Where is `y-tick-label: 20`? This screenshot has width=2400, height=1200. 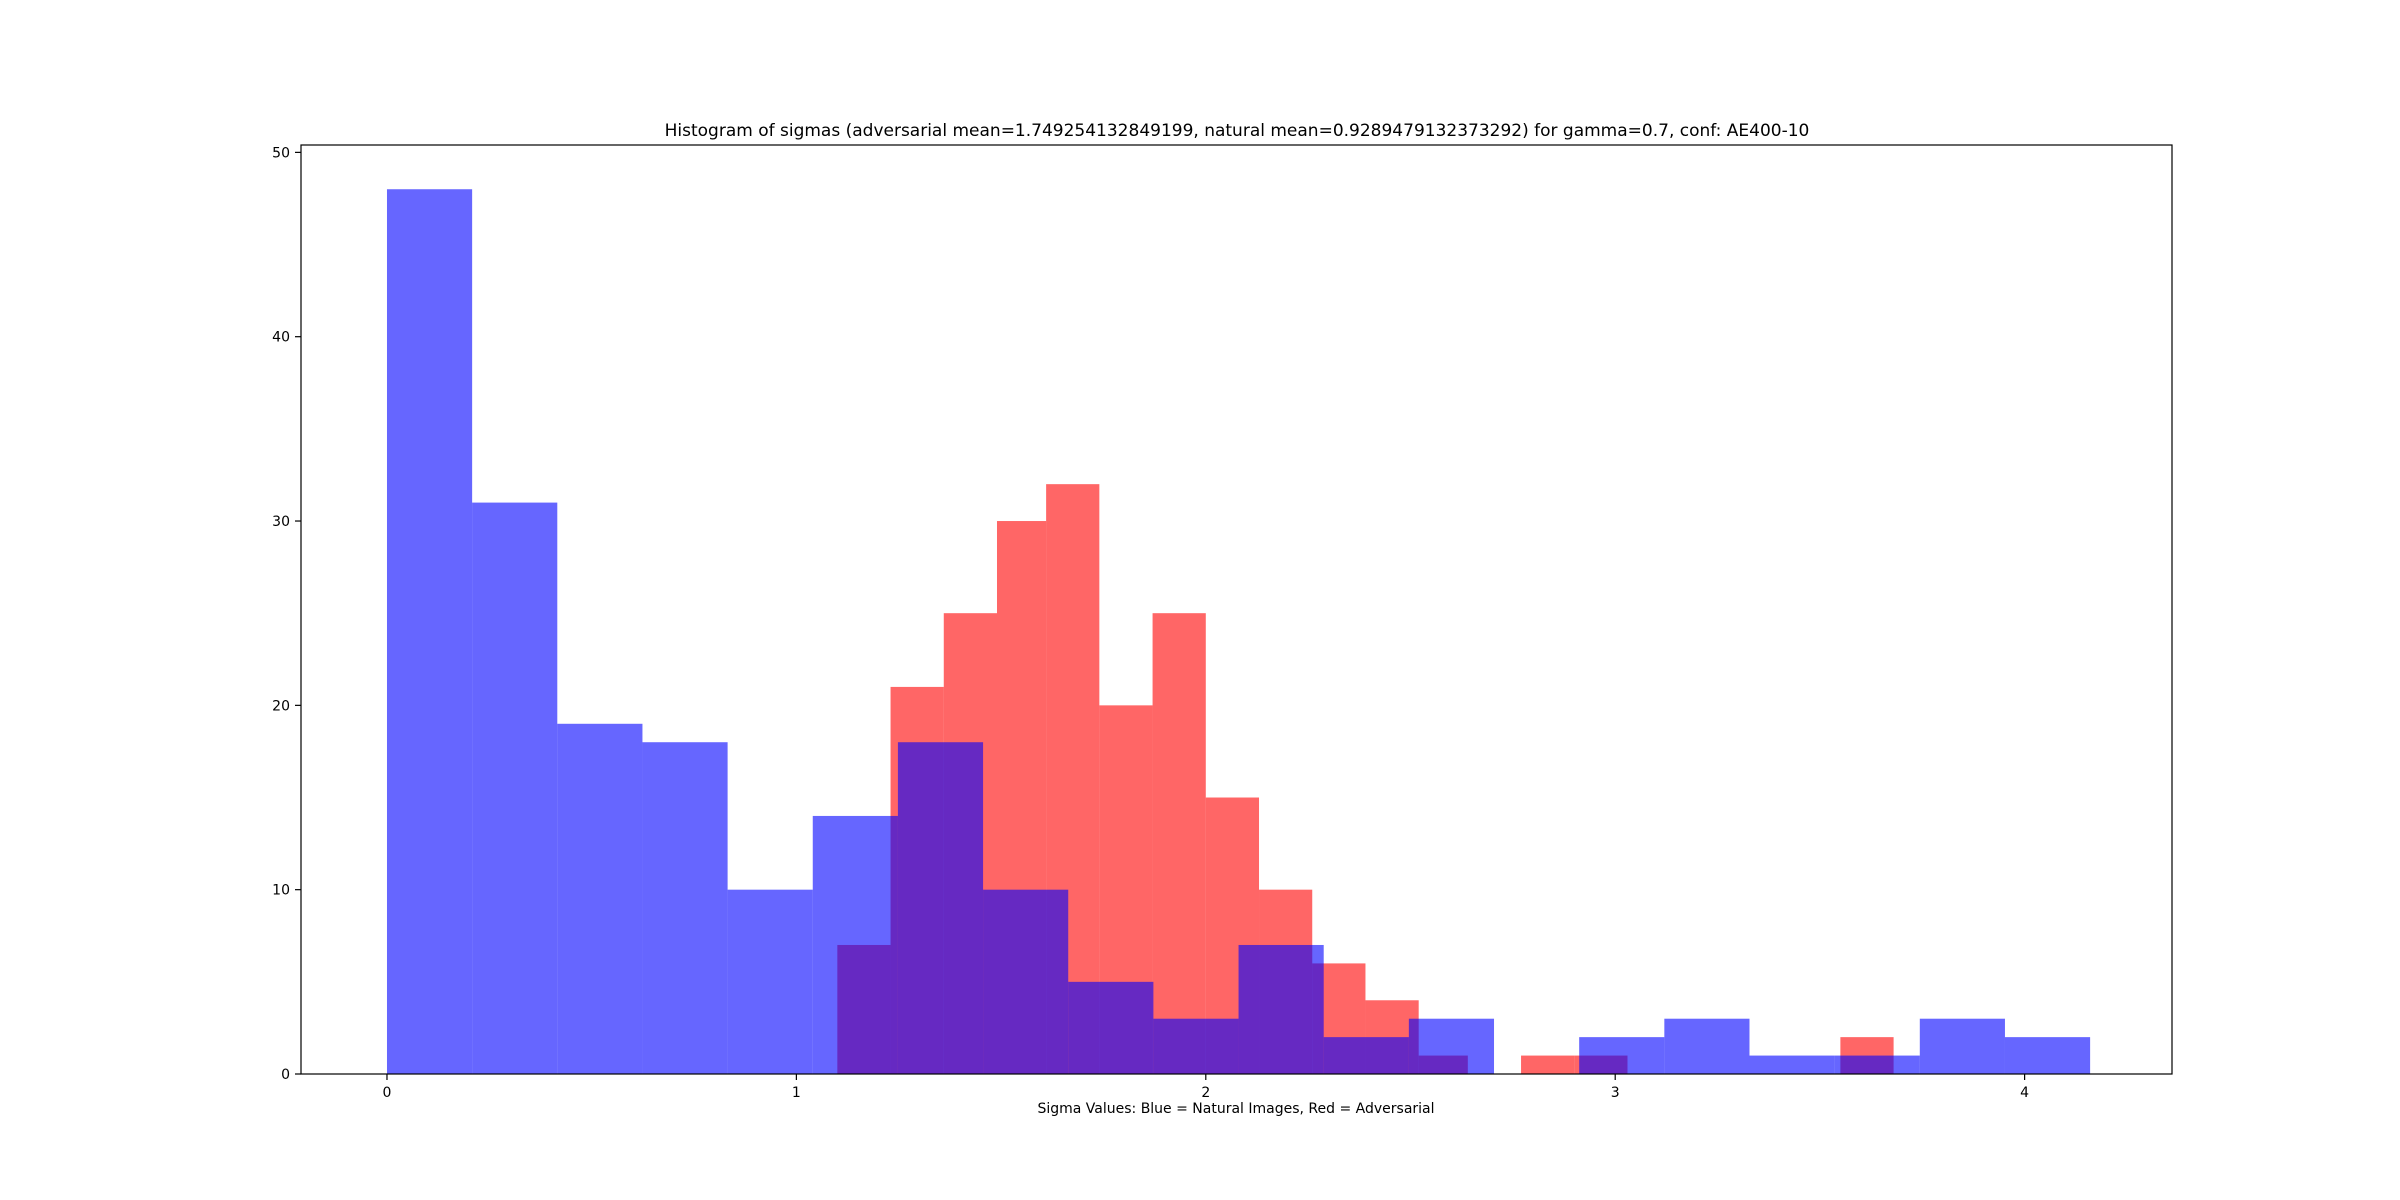
y-tick-label: 20 is located at coordinates (281, 706).